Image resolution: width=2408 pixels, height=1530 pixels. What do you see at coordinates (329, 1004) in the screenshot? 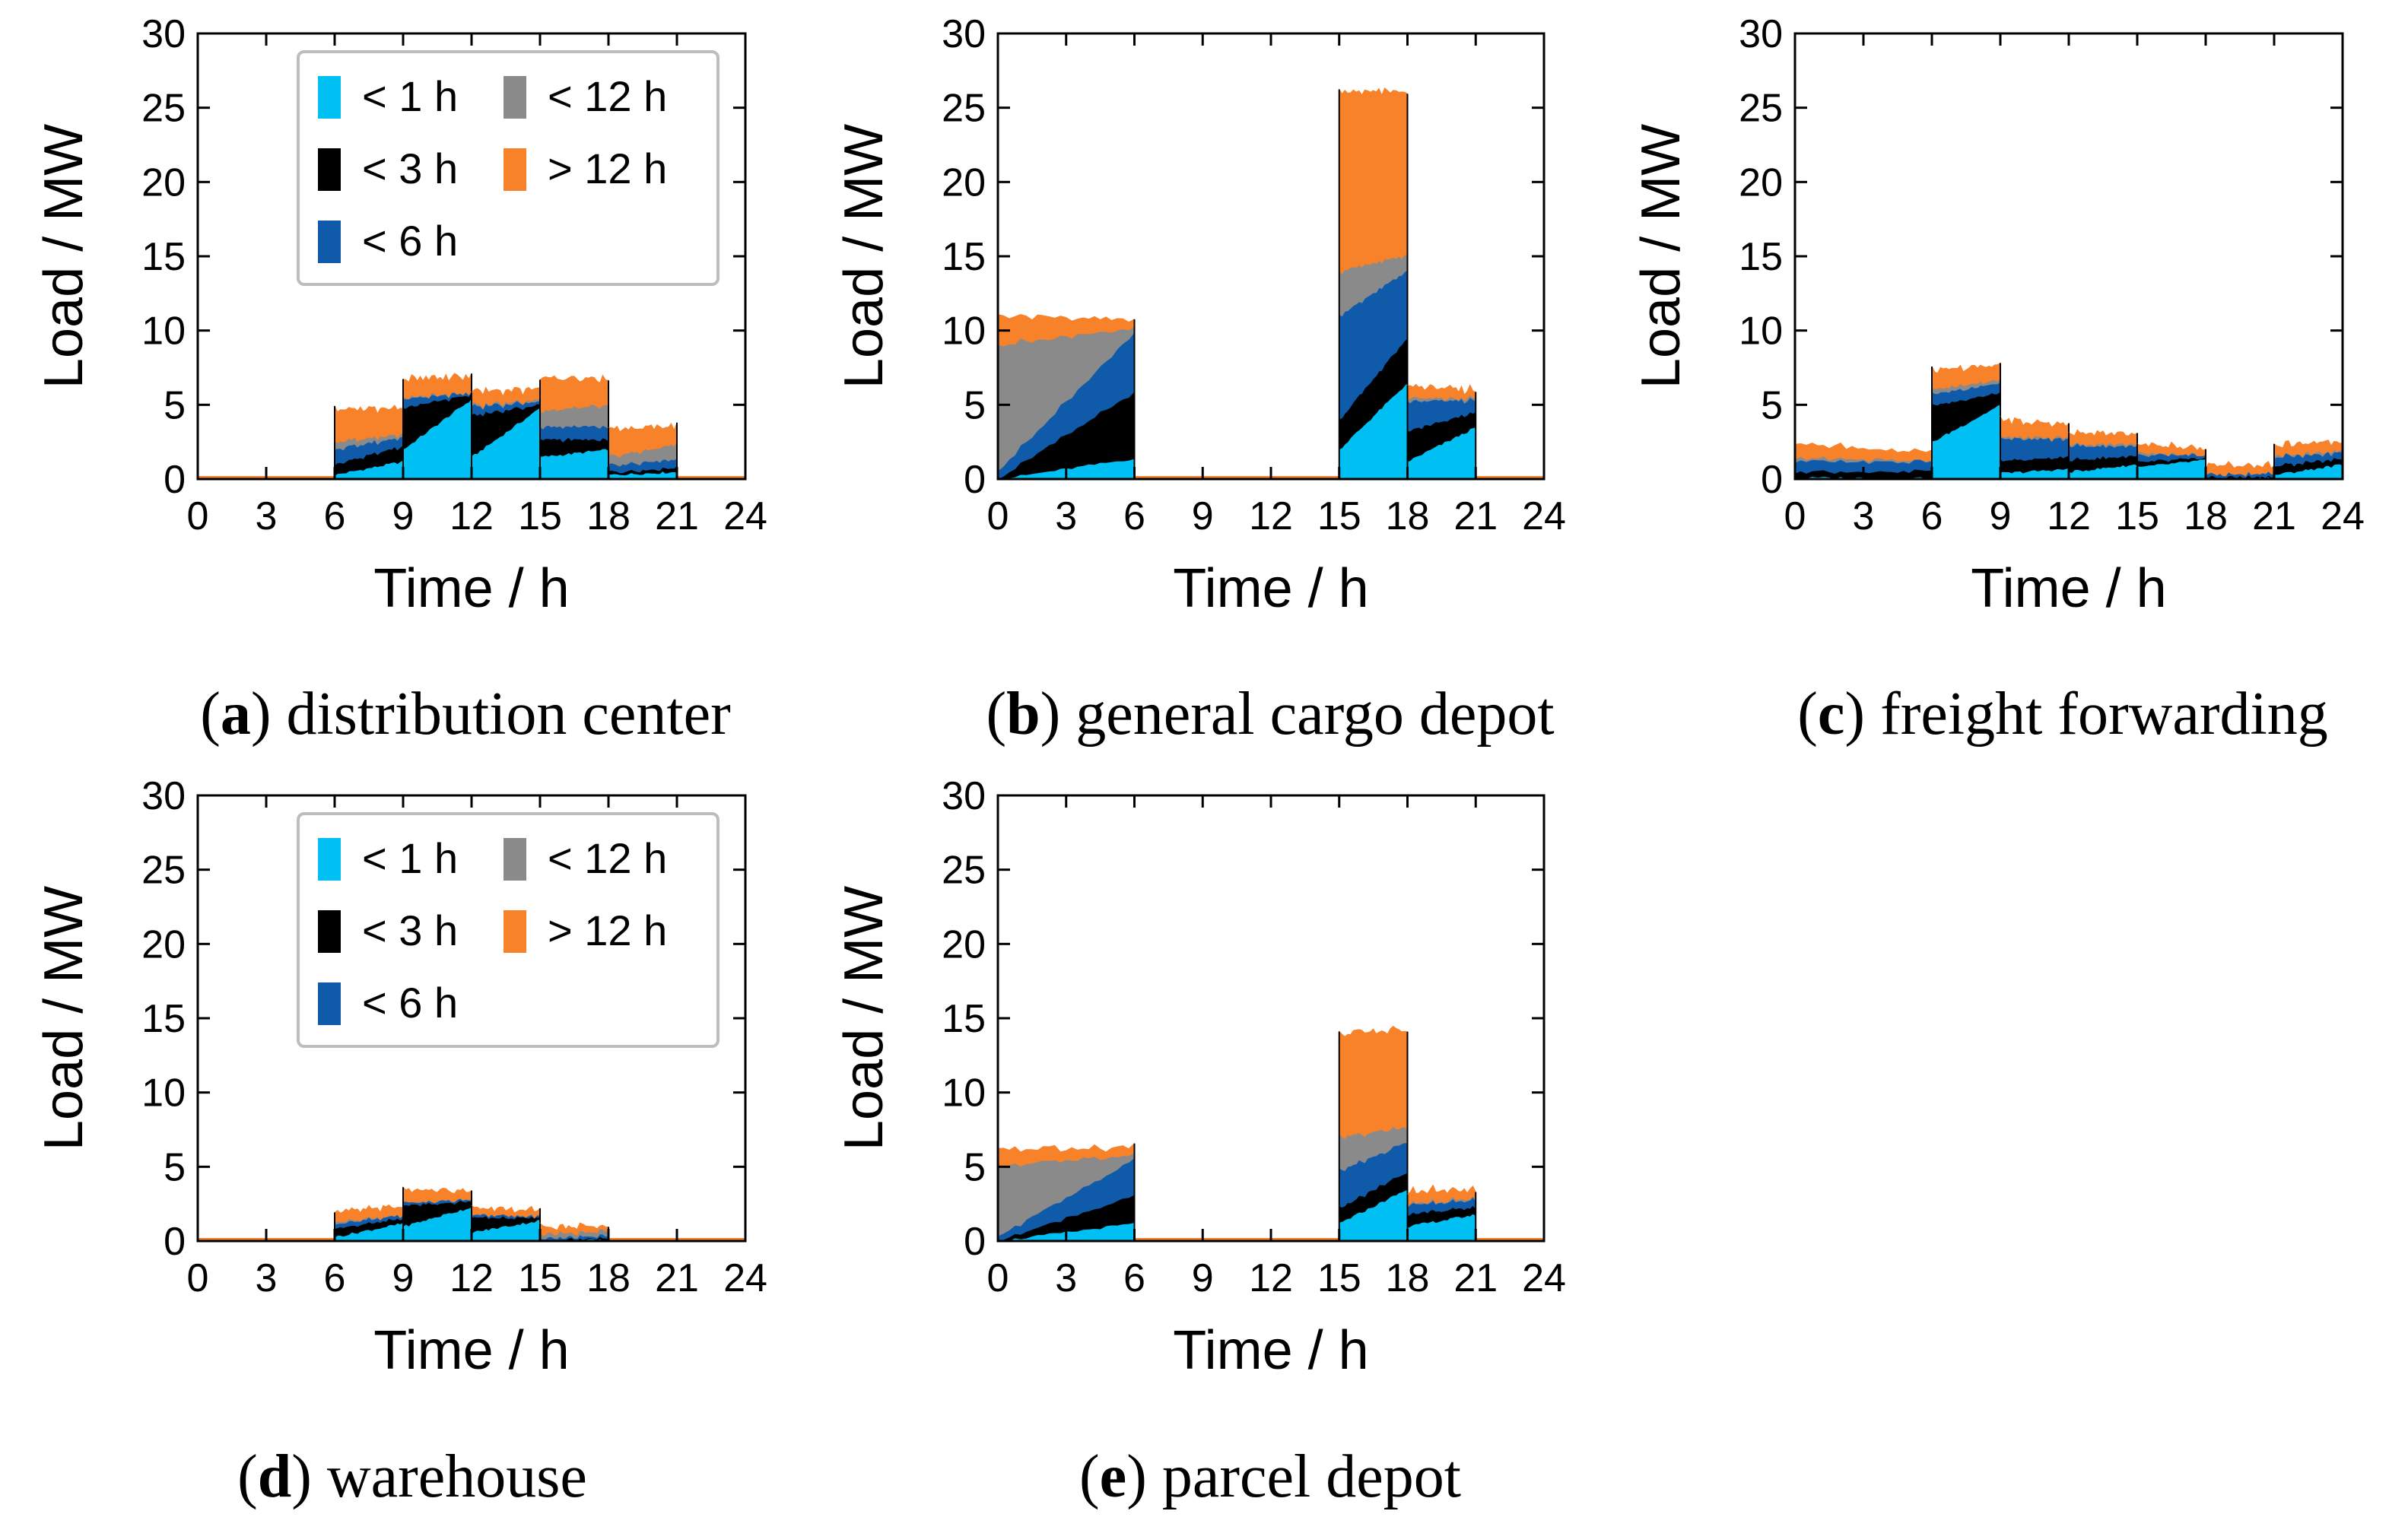
I see `legend-swatch-lt6h` at bounding box center [329, 1004].